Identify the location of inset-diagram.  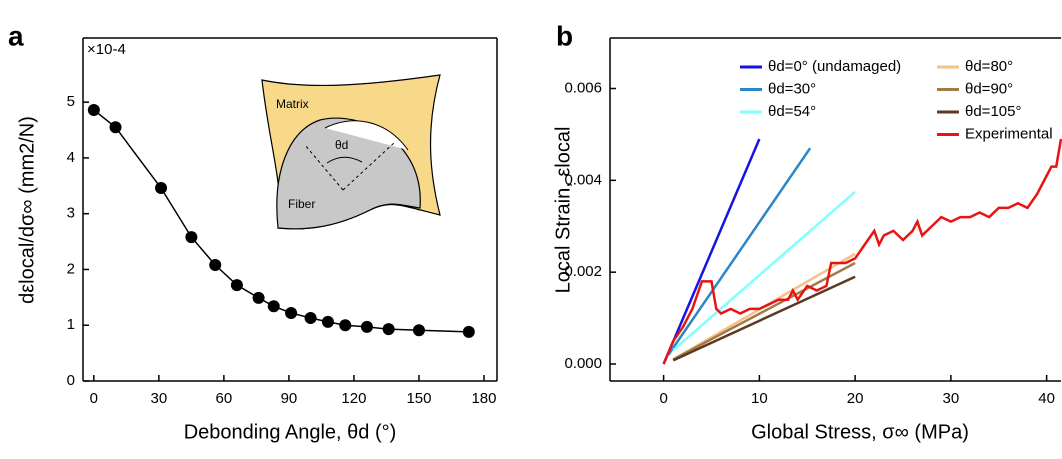
(351, 152).